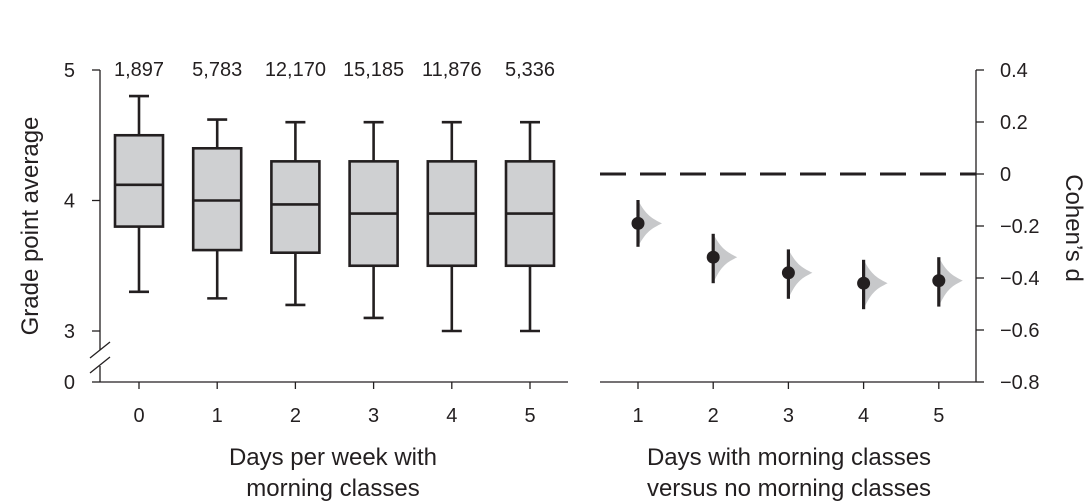 This screenshot has width=1090, height=503. What do you see at coordinates (1019, 279) in the screenshot?
I see `right-y-tick-label: −0.4` at bounding box center [1019, 279].